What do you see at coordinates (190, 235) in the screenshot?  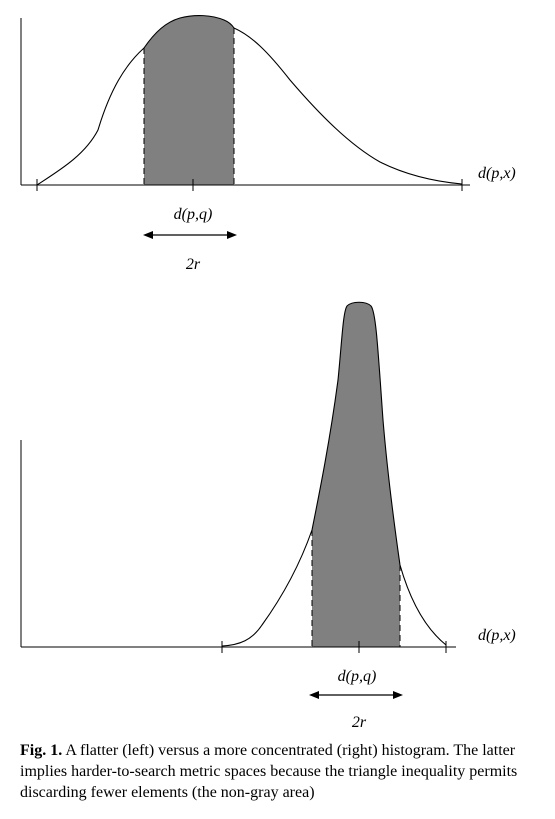 I see `flat-radius-arrow` at bounding box center [190, 235].